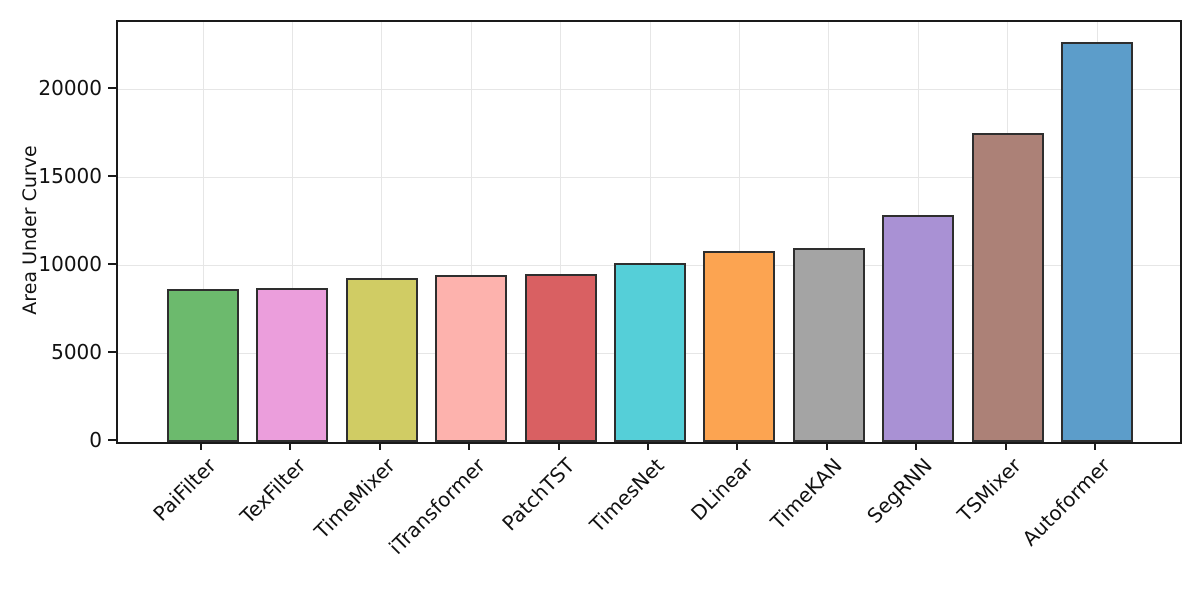  I want to click on bar-DLinear, so click(739, 346).